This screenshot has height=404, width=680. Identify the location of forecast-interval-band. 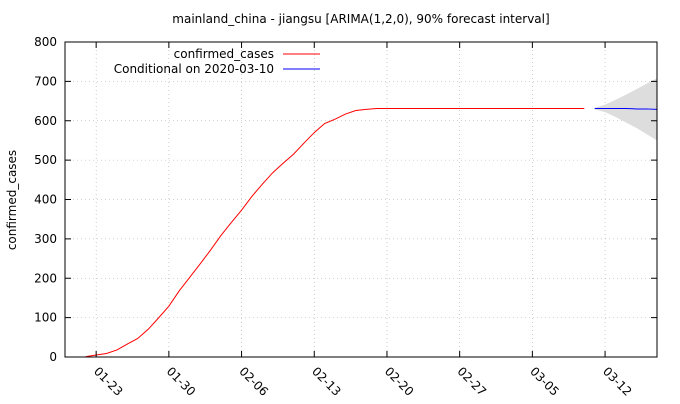
(625, 109).